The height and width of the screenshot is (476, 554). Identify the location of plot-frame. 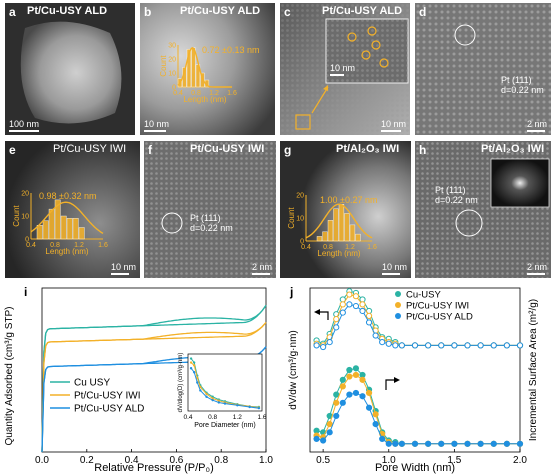
(154, 370).